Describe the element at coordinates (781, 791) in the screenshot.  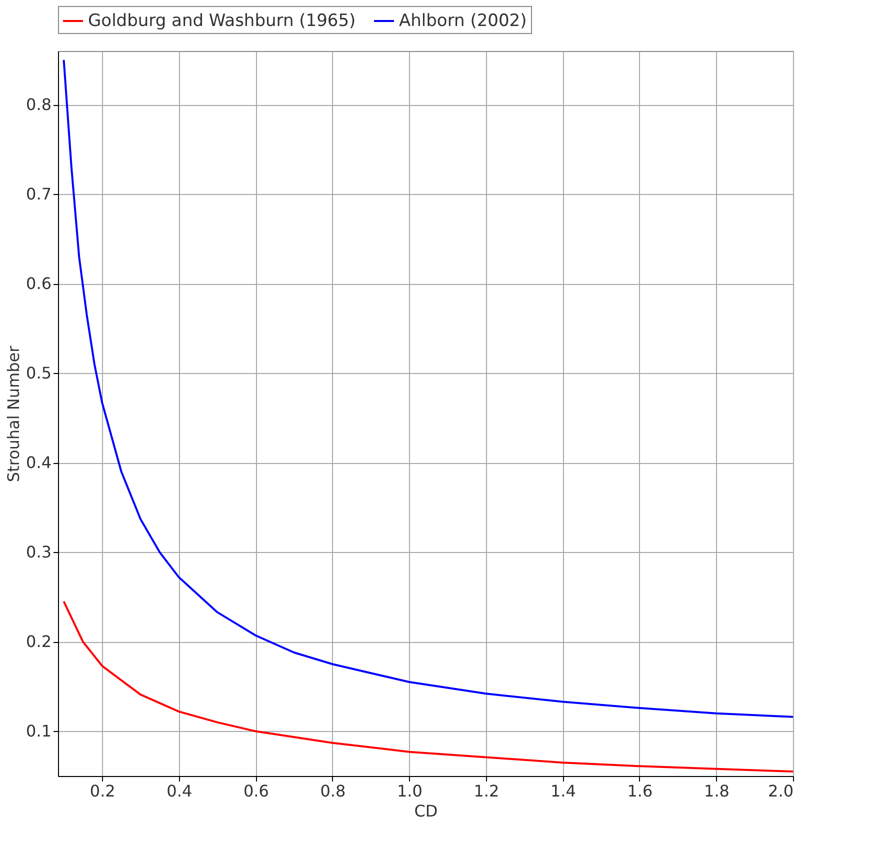
I see `x-tick-label: 2.0` at that location.